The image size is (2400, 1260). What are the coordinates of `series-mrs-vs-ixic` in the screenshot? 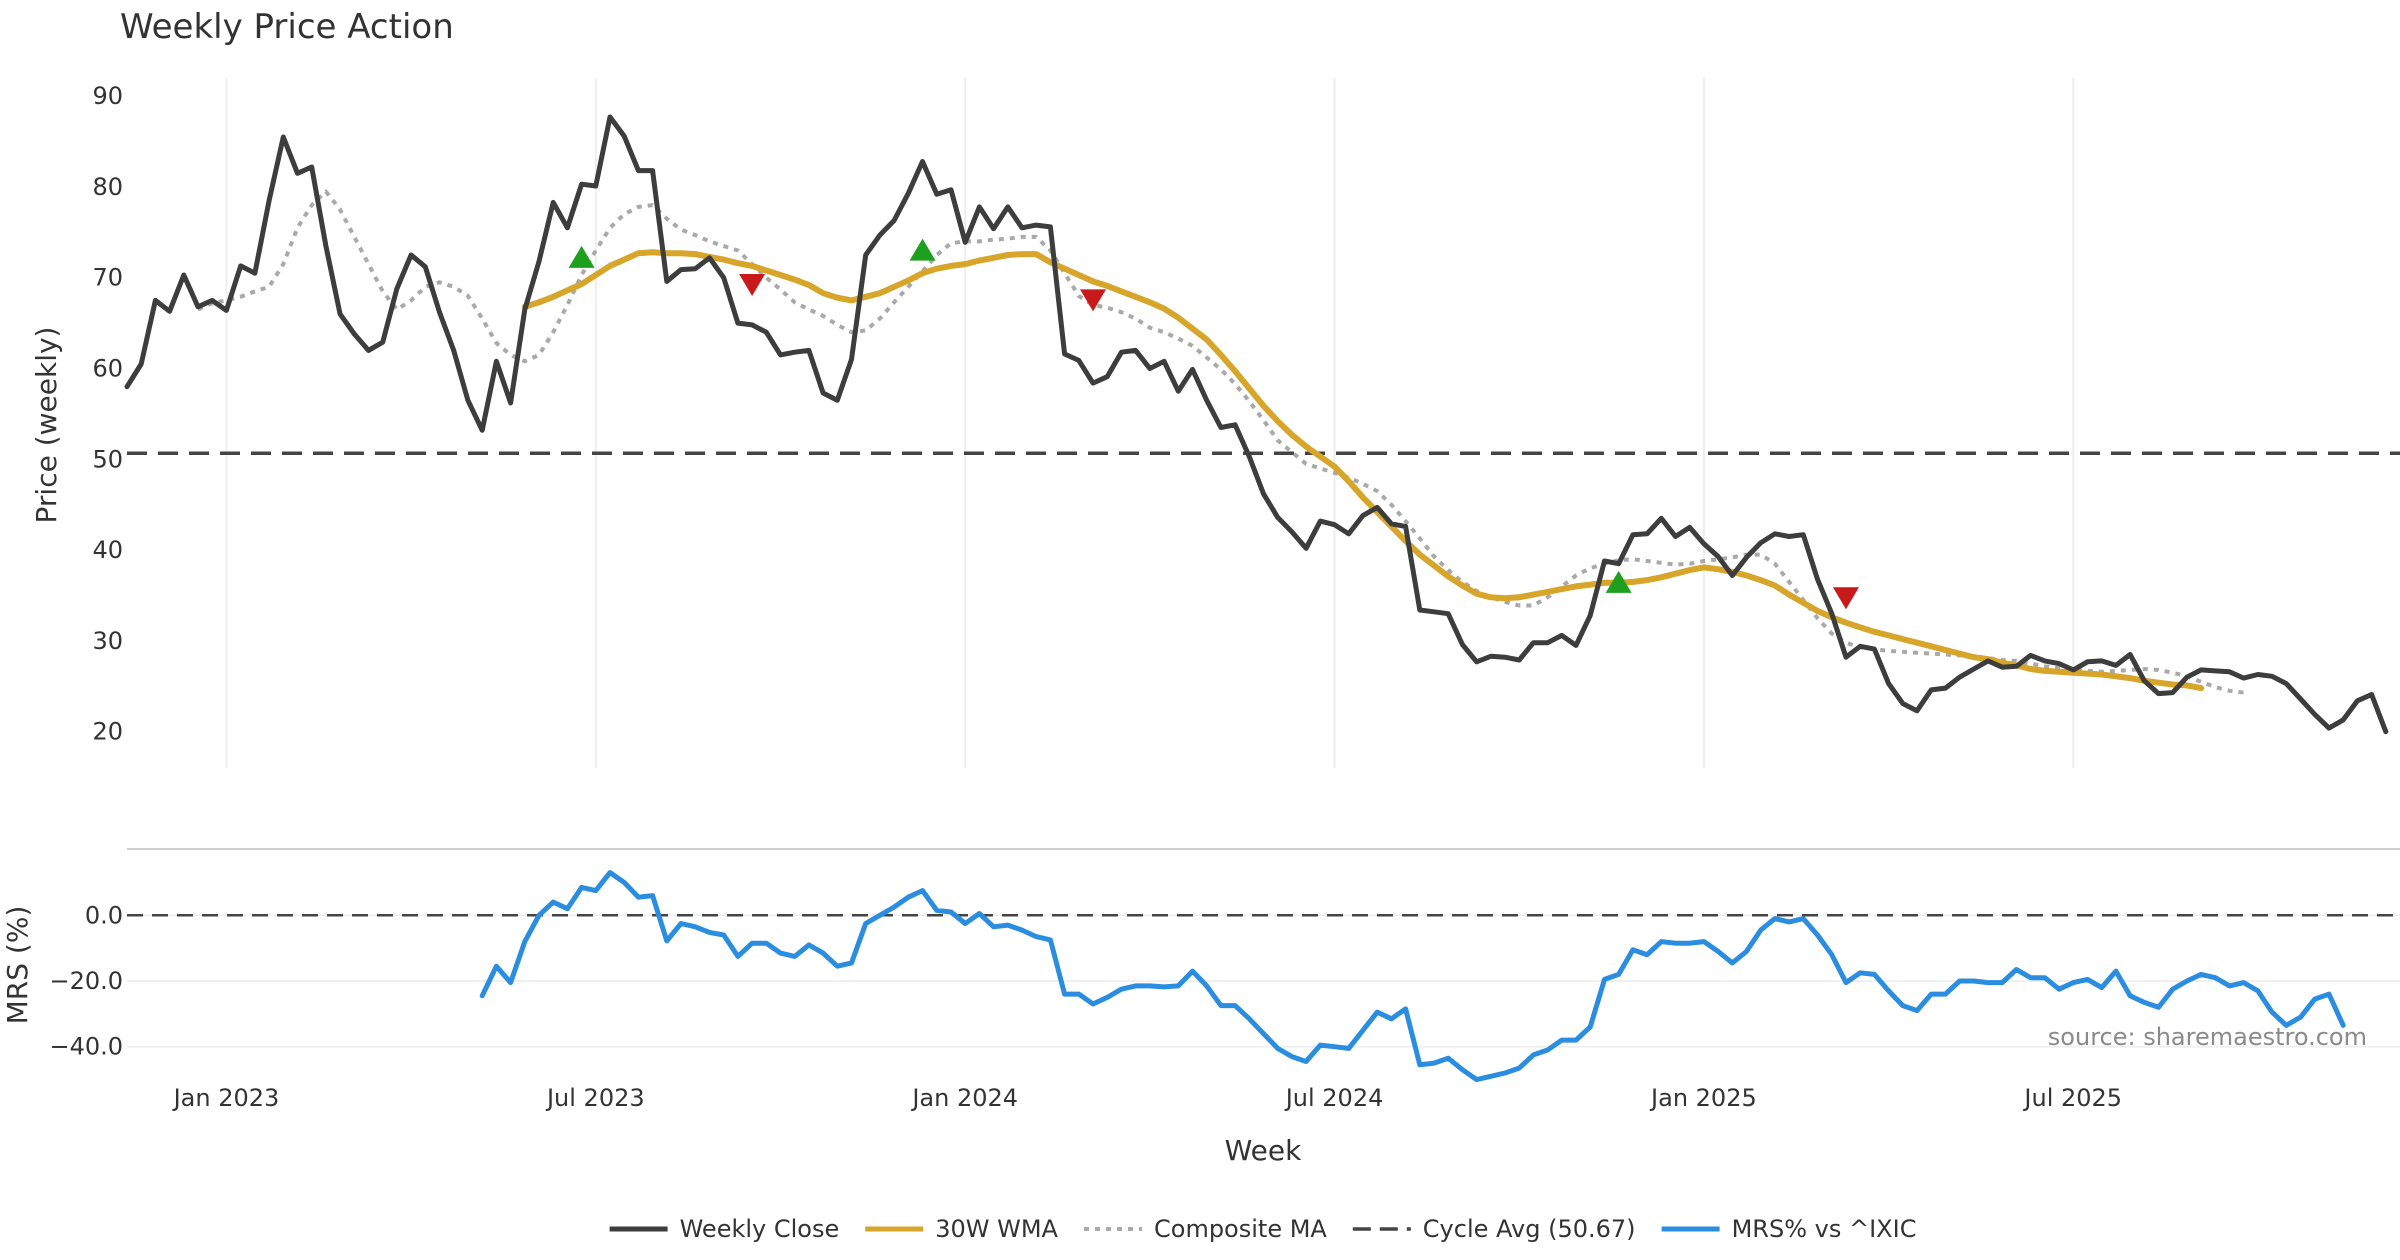 It's located at (1412, 976).